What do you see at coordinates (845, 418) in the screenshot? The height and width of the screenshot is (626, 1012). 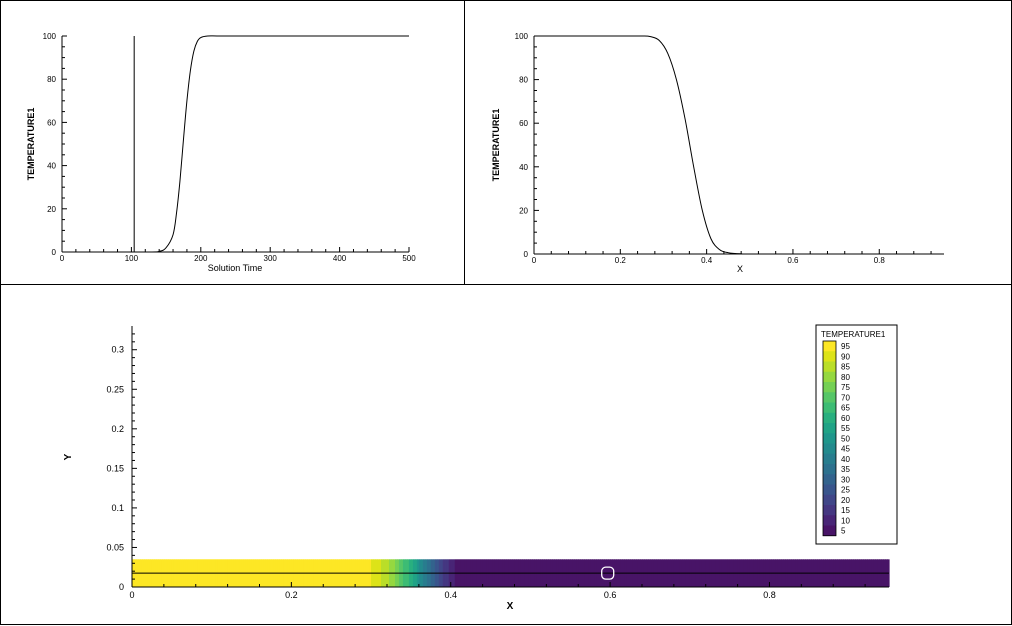 I see `legend-label: 60` at bounding box center [845, 418].